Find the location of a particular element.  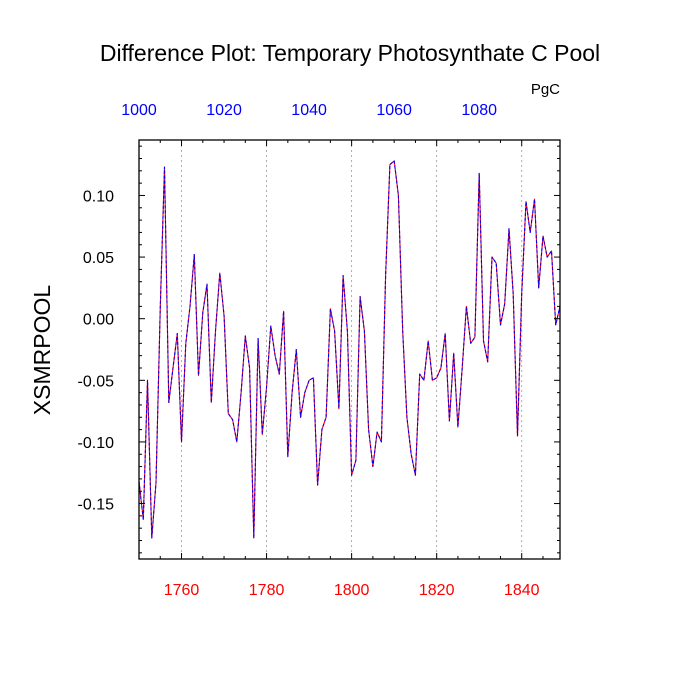

x-tick-label: 1760 is located at coordinates (182, 590).